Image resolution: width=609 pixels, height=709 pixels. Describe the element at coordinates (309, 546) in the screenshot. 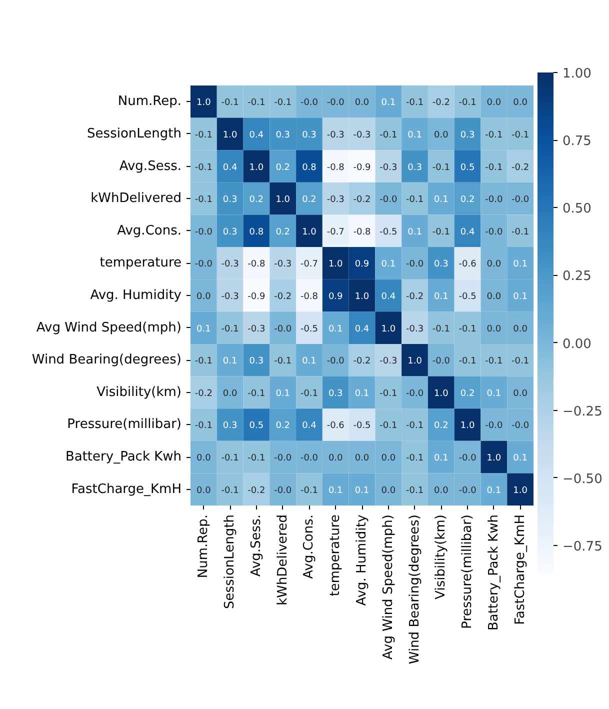

I see `x-tick-label: Avg.Cons.` at that location.